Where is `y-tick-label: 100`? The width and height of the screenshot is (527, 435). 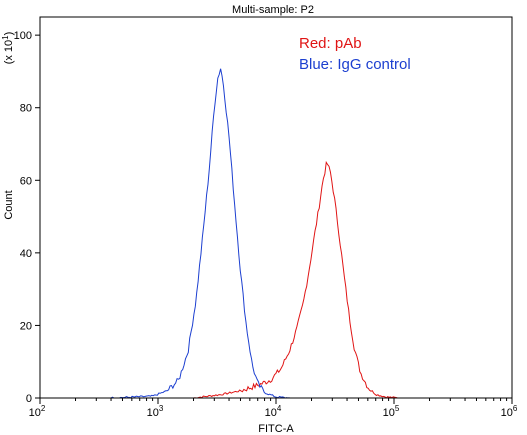 y-tick-label: 100 is located at coordinates (23, 36).